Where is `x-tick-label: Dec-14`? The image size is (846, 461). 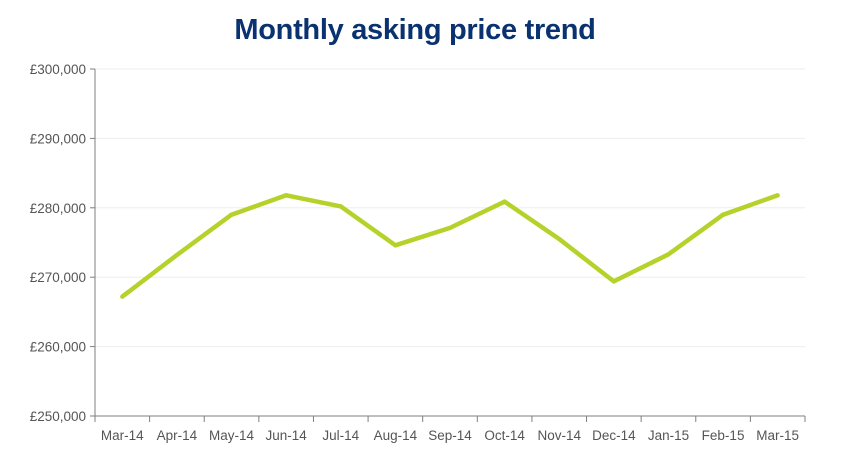
x-tick-label: Dec-14 is located at coordinates (614, 435).